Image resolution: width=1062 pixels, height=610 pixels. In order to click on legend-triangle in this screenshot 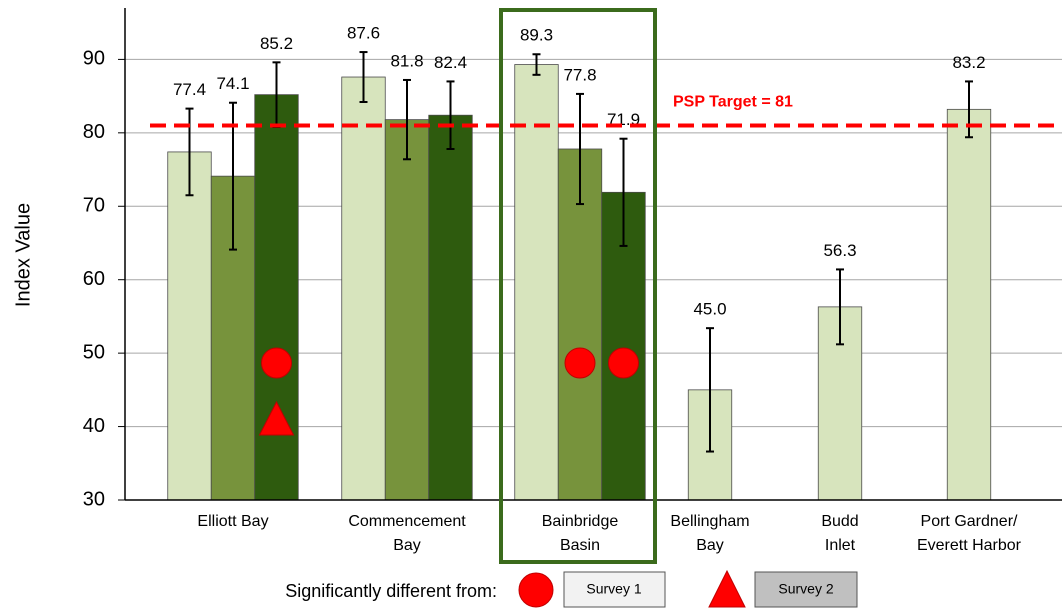, I will do `click(727, 588)`.